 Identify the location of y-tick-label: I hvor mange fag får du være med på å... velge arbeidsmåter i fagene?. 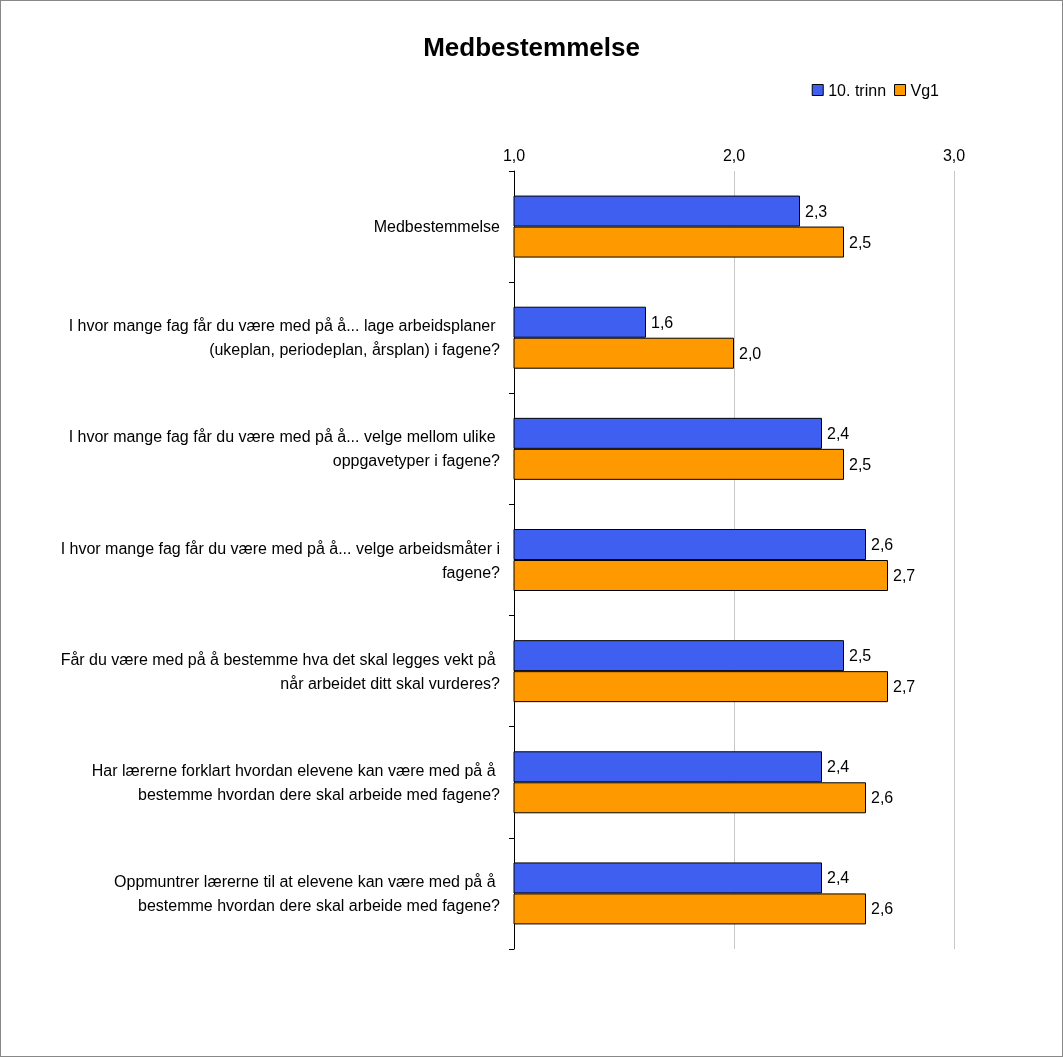
(280, 560).